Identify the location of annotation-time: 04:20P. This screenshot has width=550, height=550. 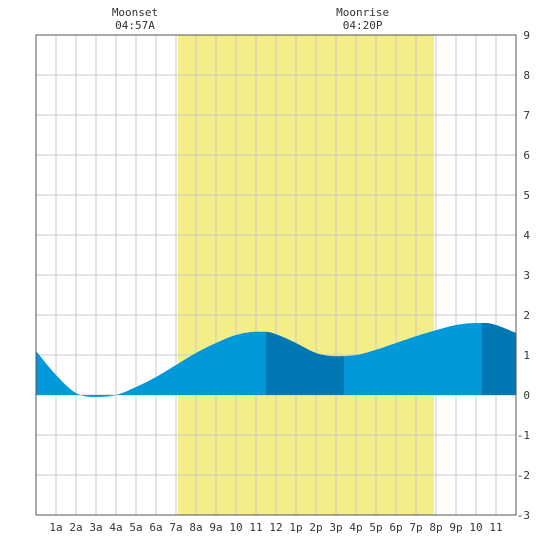
(363, 25).